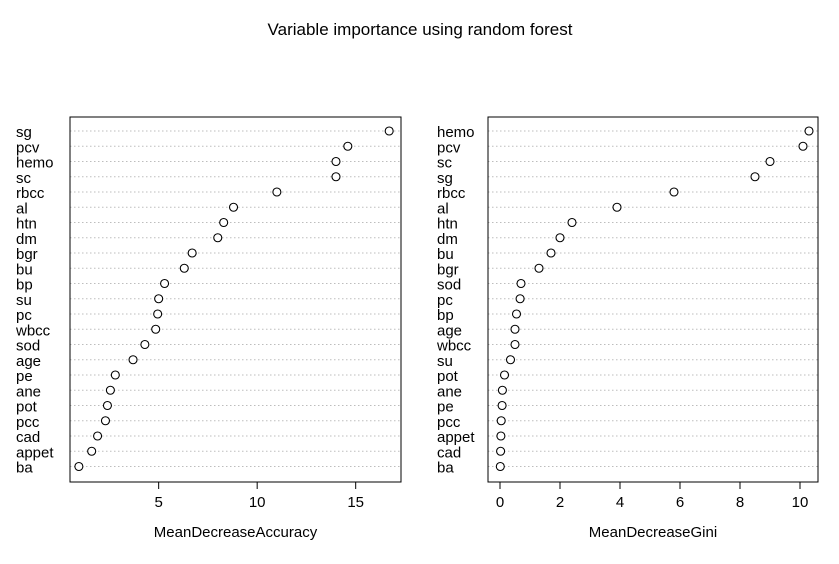 The image size is (839, 564). What do you see at coordinates (456, 132) in the screenshot?
I see `row-label-2-hemo: hemo` at bounding box center [456, 132].